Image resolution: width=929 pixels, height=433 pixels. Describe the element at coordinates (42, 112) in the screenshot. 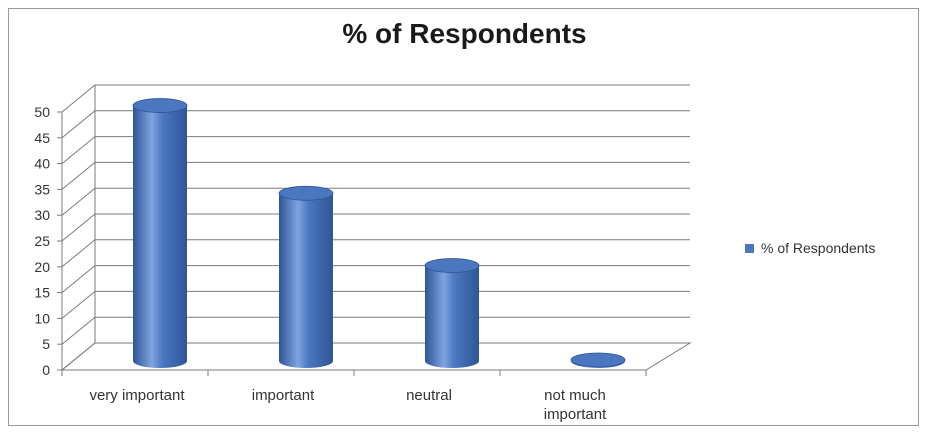

I see `y-tick-label: 50` at that location.